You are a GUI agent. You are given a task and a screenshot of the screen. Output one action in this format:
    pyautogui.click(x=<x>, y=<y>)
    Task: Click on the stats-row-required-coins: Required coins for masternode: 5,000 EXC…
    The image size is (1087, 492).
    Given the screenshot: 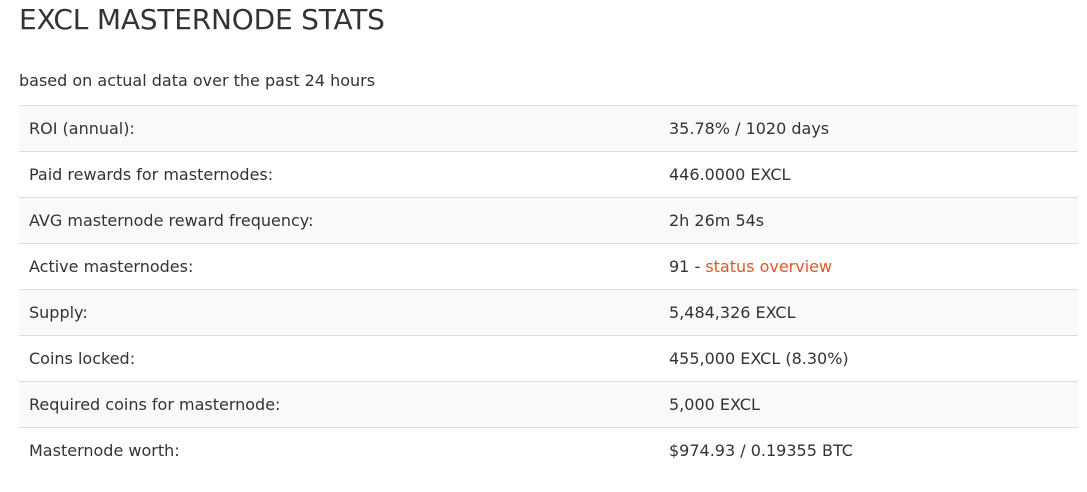 What is the action you would take?
    pyautogui.click(x=548, y=404)
    